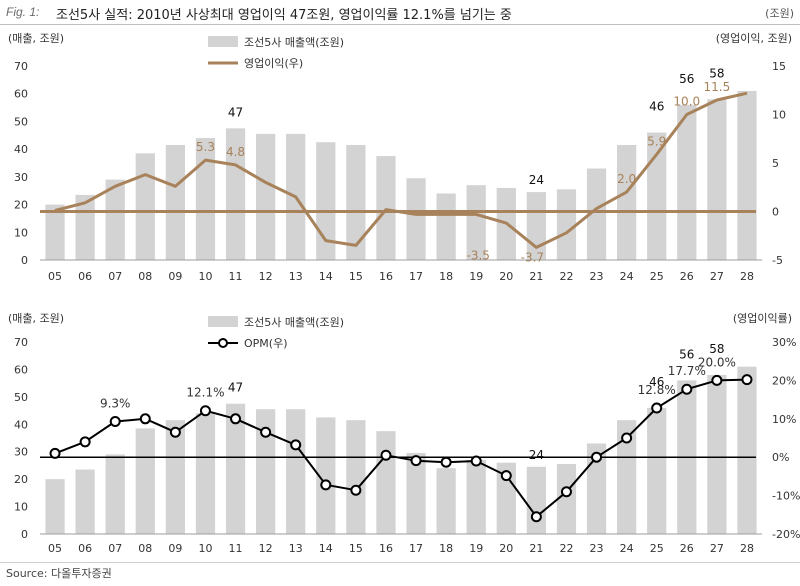  What do you see at coordinates (21, 177) in the screenshot?
I see `left-tick-label: 30` at bounding box center [21, 177].